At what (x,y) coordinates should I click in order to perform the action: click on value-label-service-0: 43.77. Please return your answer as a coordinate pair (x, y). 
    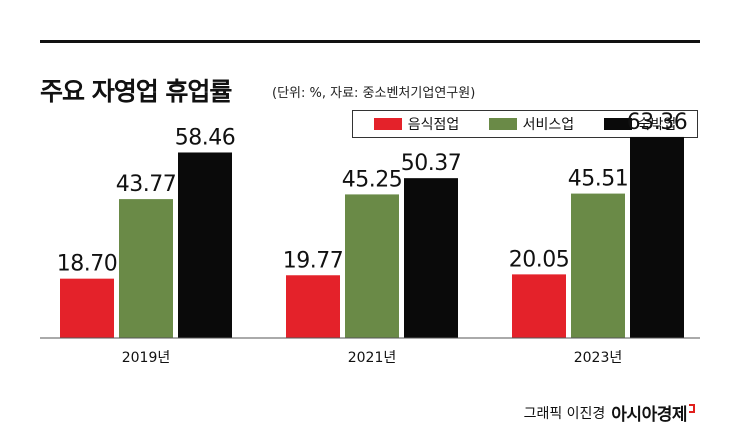
    Looking at the image, I should click on (146, 184).